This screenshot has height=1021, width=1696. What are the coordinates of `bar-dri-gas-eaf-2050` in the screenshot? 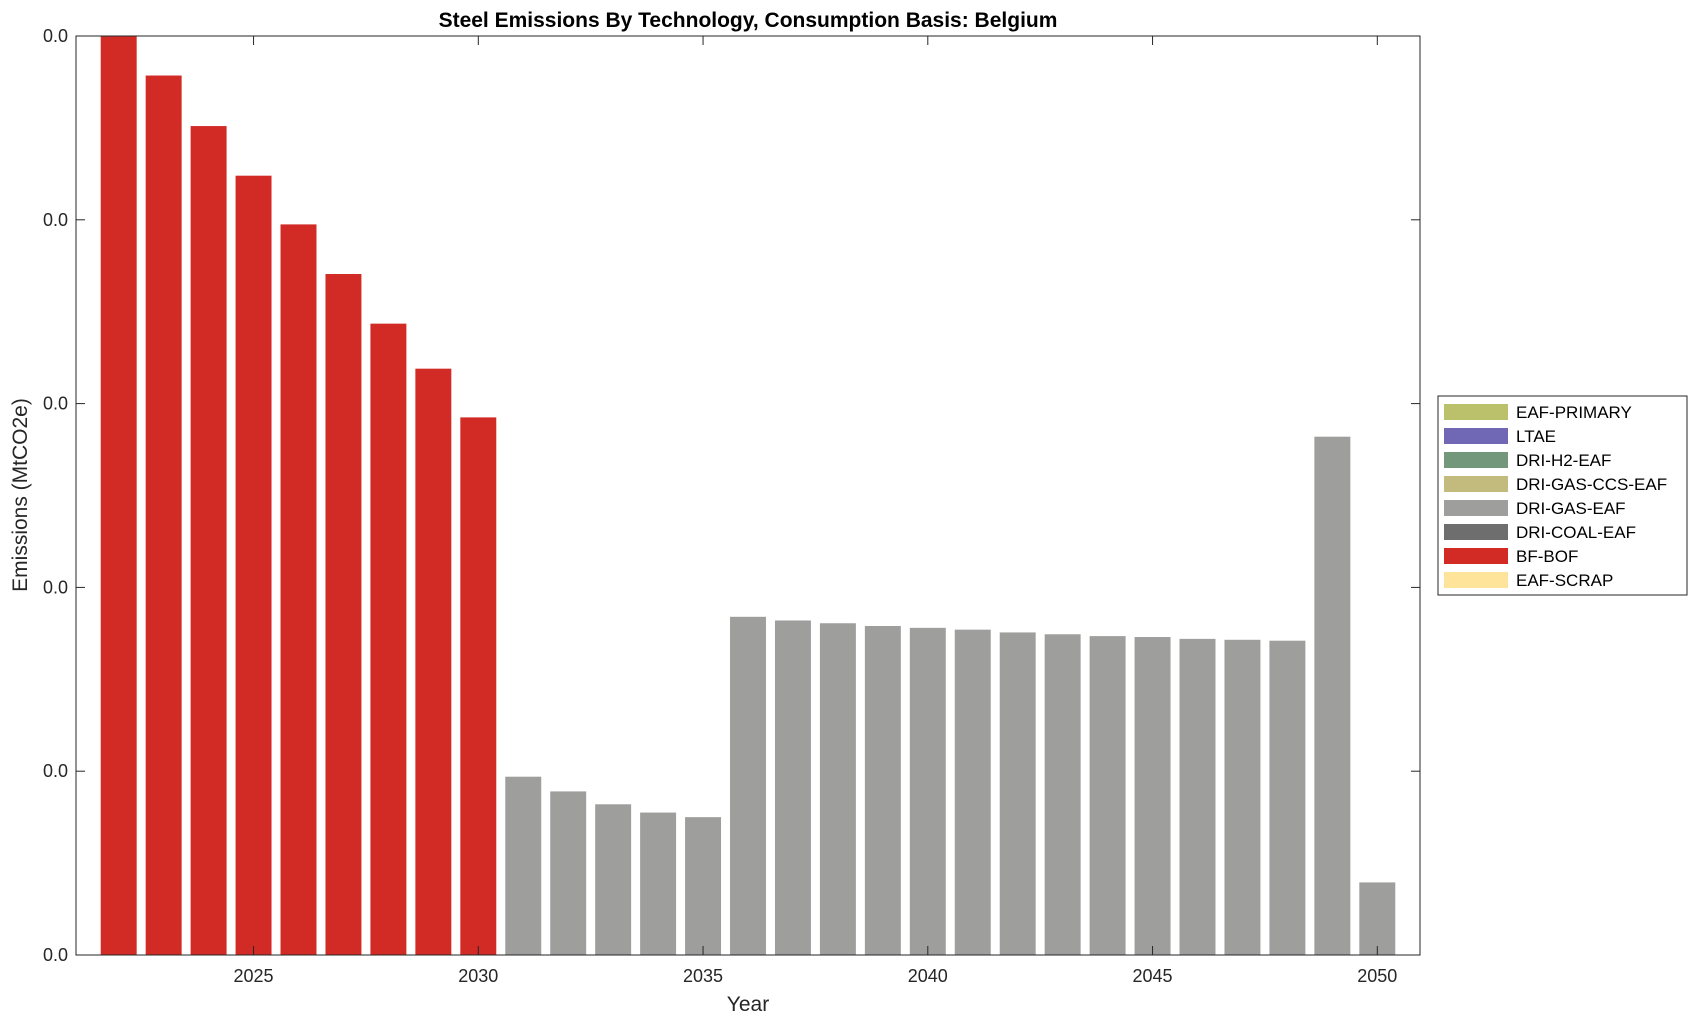 It's located at (1377, 918).